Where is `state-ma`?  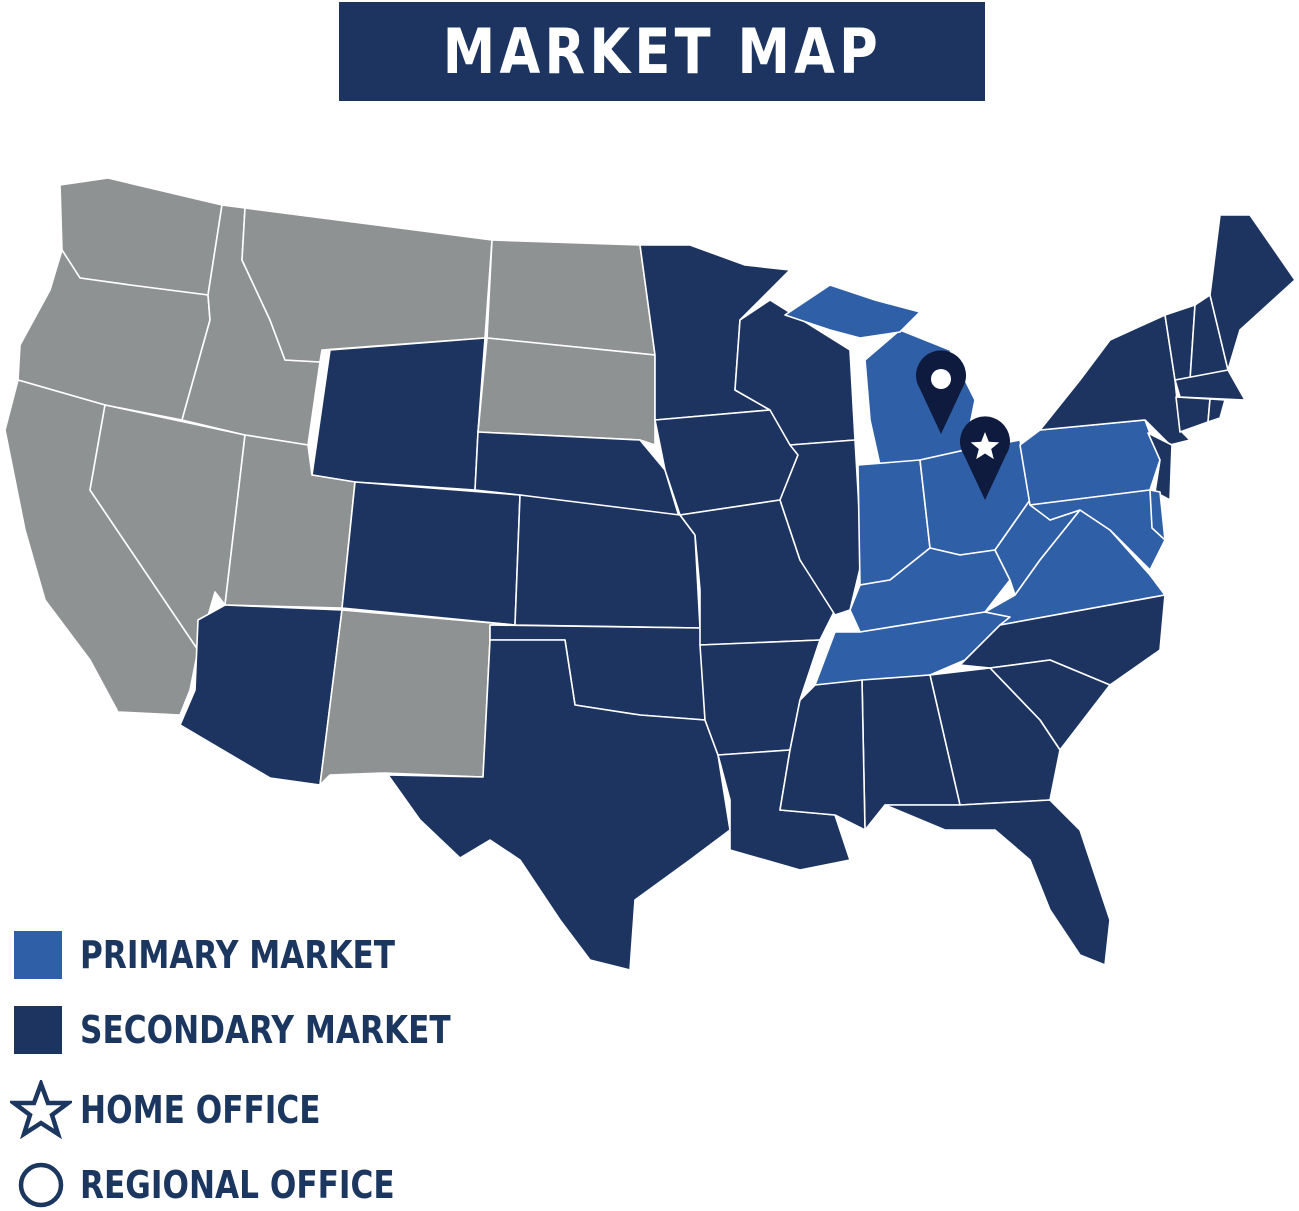 state-ma is located at coordinates (1210, 385).